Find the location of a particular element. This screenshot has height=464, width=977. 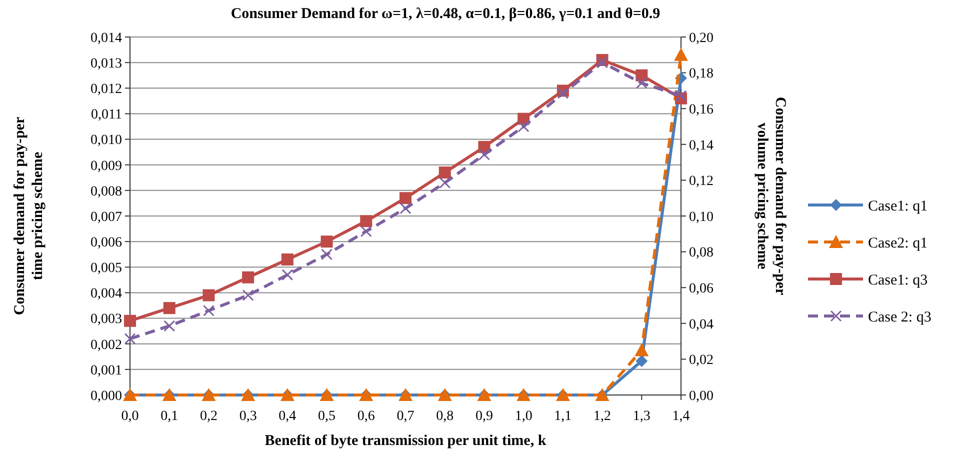

y-tick-label: 0,011 is located at coordinates (106, 115).